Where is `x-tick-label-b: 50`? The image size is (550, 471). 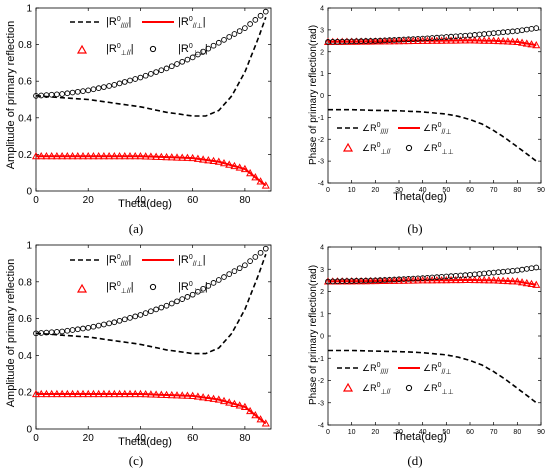 x-tick-label-b: 50 is located at coordinates (446, 190).